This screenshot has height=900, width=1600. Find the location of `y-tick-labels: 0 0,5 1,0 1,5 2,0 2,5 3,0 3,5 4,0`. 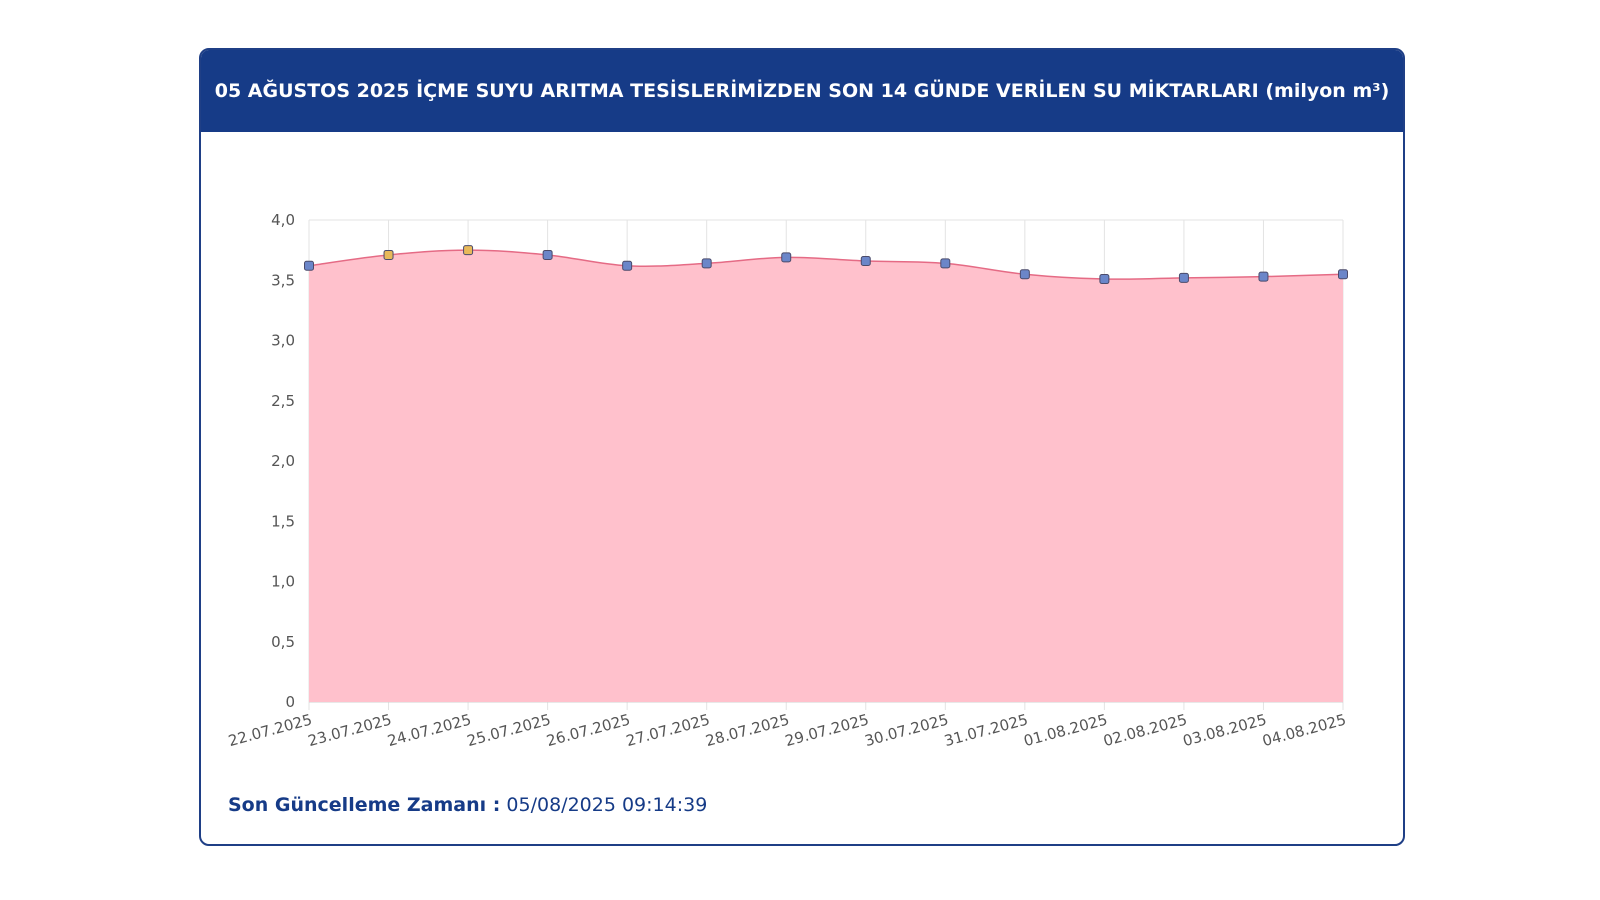

y-tick-labels: 0 0,5 1,0 1,5 2,0 2,5 3,0 3,5 4,0 is located at coordinates (283, 461).